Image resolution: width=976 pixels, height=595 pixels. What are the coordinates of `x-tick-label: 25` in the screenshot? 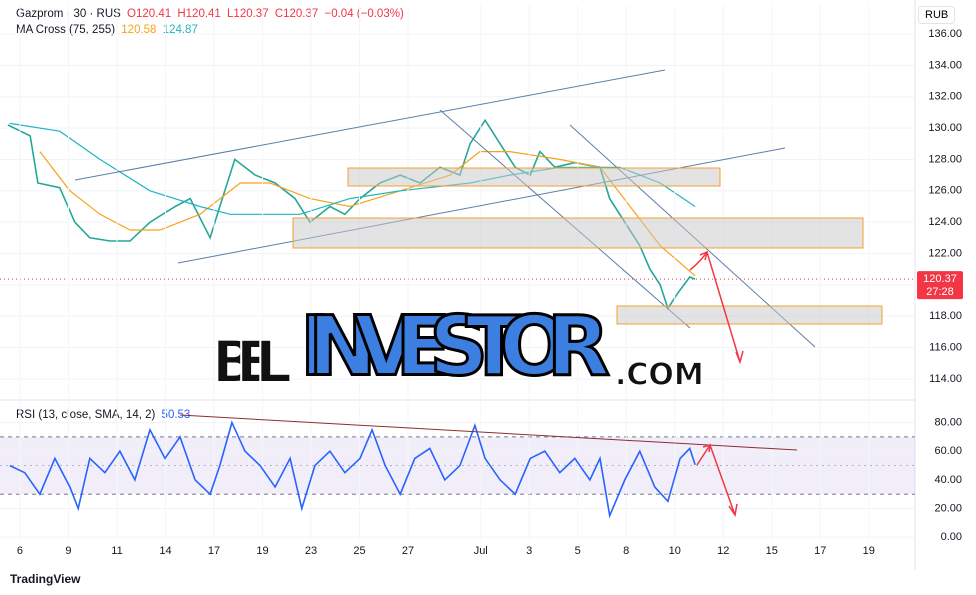 It's located at (359, 551).